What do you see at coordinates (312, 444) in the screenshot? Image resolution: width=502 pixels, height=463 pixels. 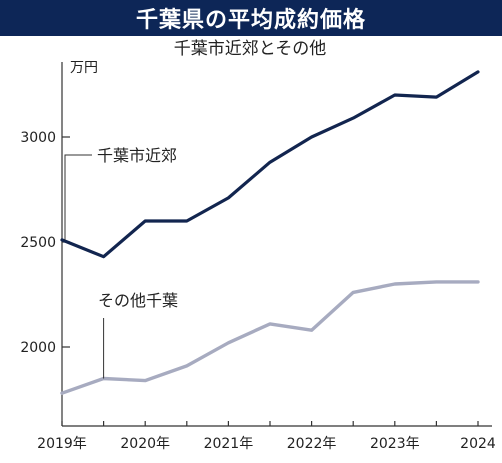 I see `x-tick-label: 2022年` at bounding box center [312, 444].